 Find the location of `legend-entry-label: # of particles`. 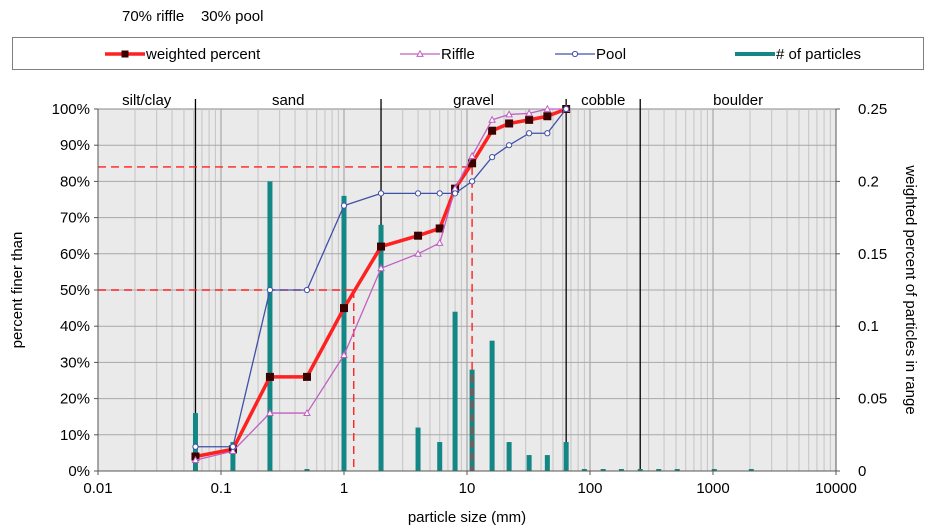

legend-entry-label: # of particles is located at coordinates (818, 54).